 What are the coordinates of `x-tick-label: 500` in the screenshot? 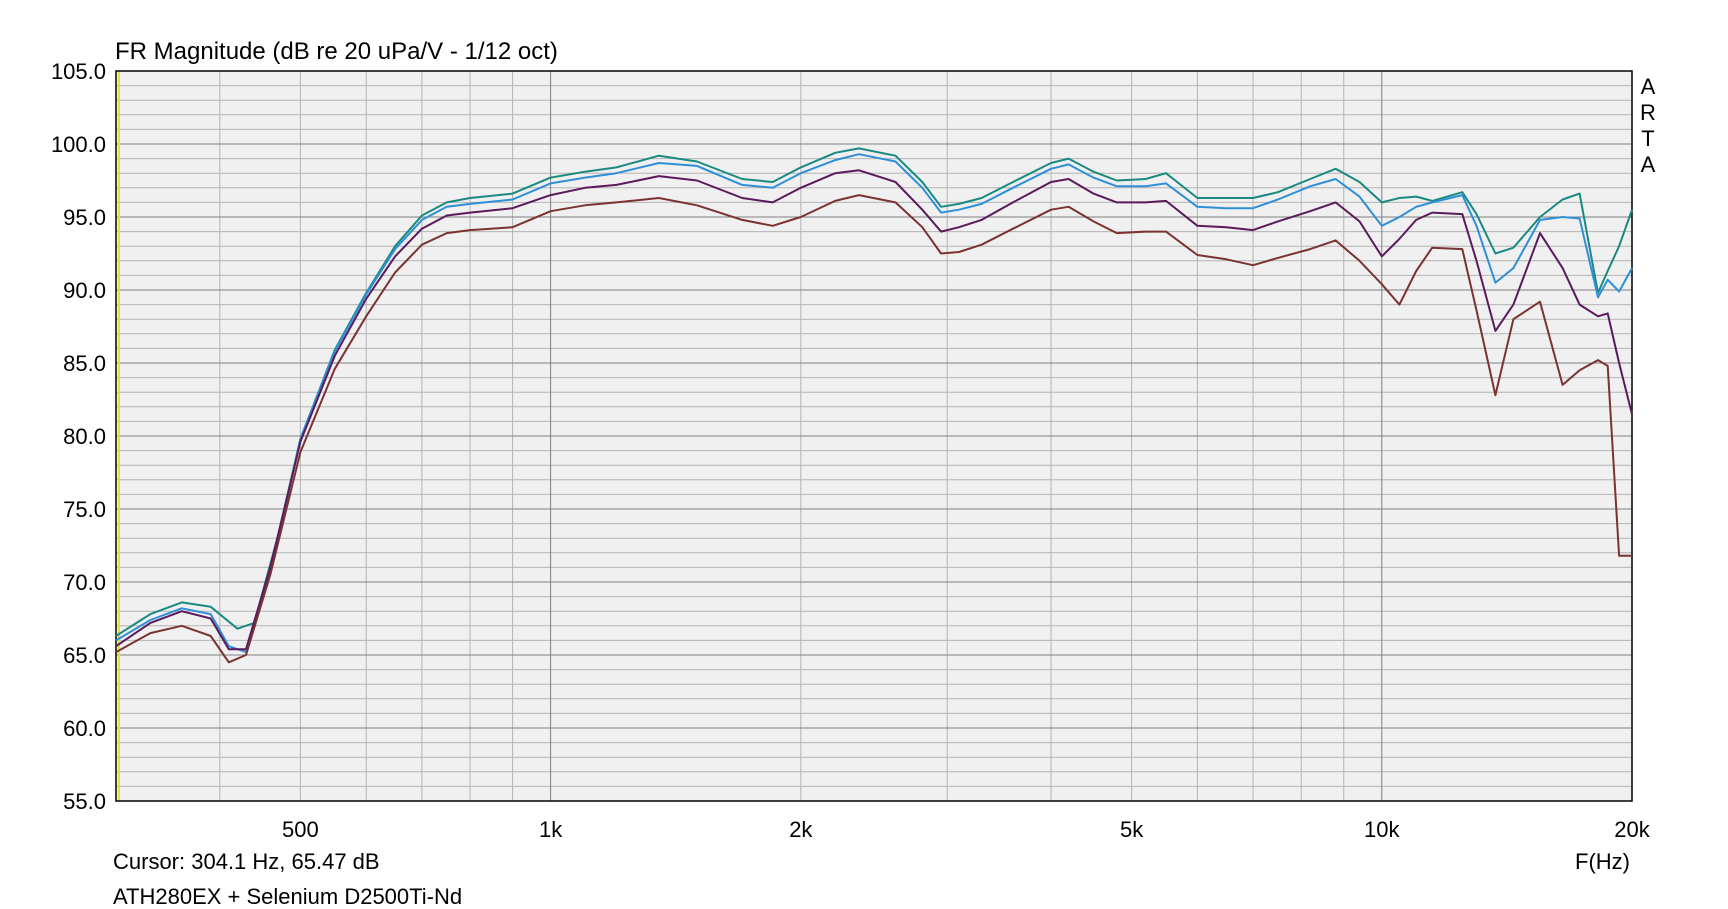 It's located at (300, 829).